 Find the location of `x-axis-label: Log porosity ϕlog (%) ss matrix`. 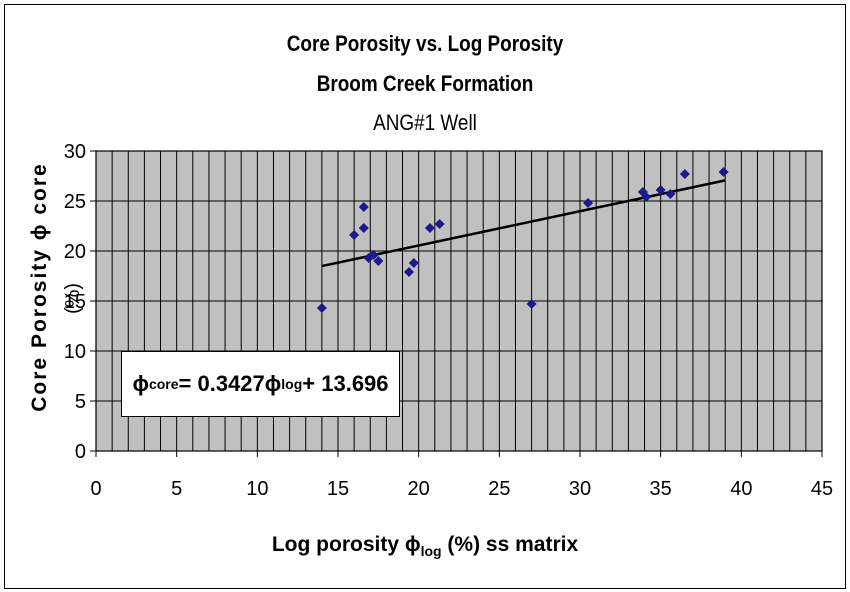

x-axis-label: Log porosity ϕlog (%) ss matrix is located at coordinates (425, 546).